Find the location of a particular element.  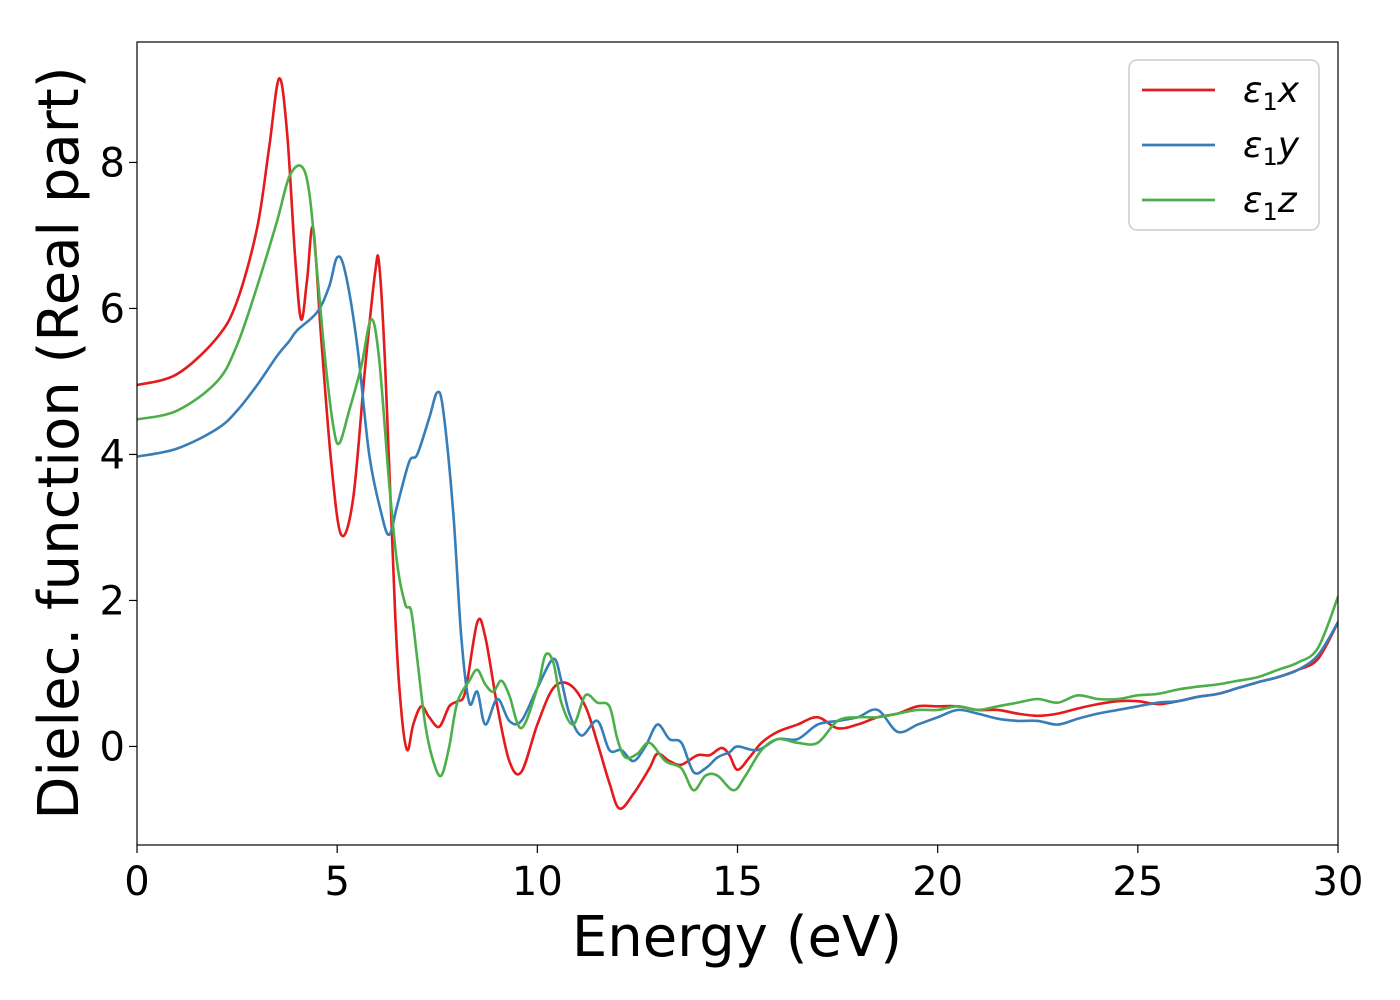

y-axis-title: Dielec. function (Real part) is located at coordinates (59, 442).